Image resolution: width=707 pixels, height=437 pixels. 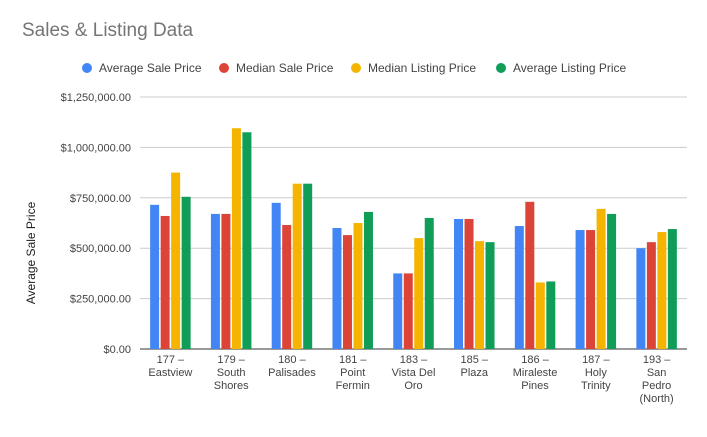 I want to click on legend-label-average-listing-price: Average Listing Price, so click(x=570, y=68).